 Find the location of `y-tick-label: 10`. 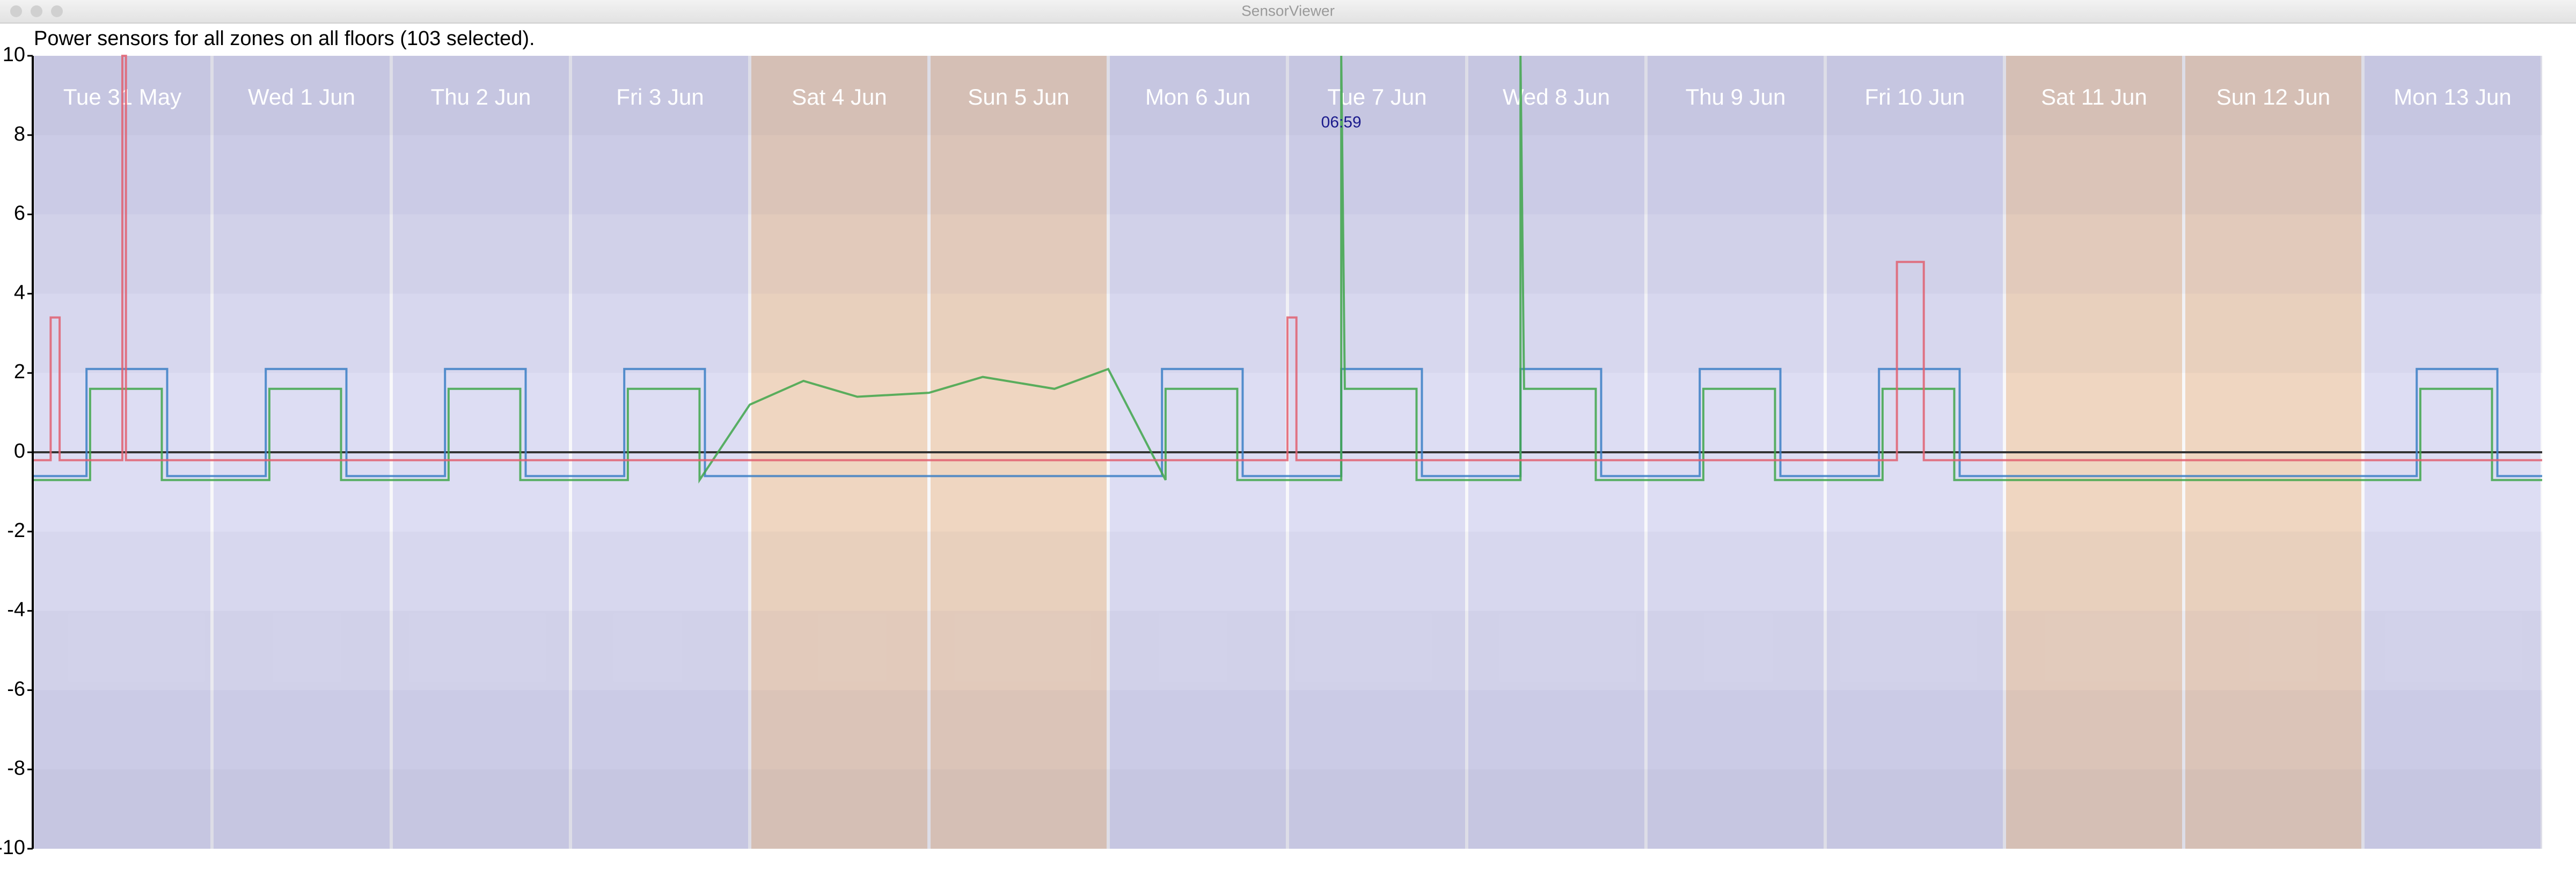

y-tick-label: 10 is located at coordinates (14, 54).